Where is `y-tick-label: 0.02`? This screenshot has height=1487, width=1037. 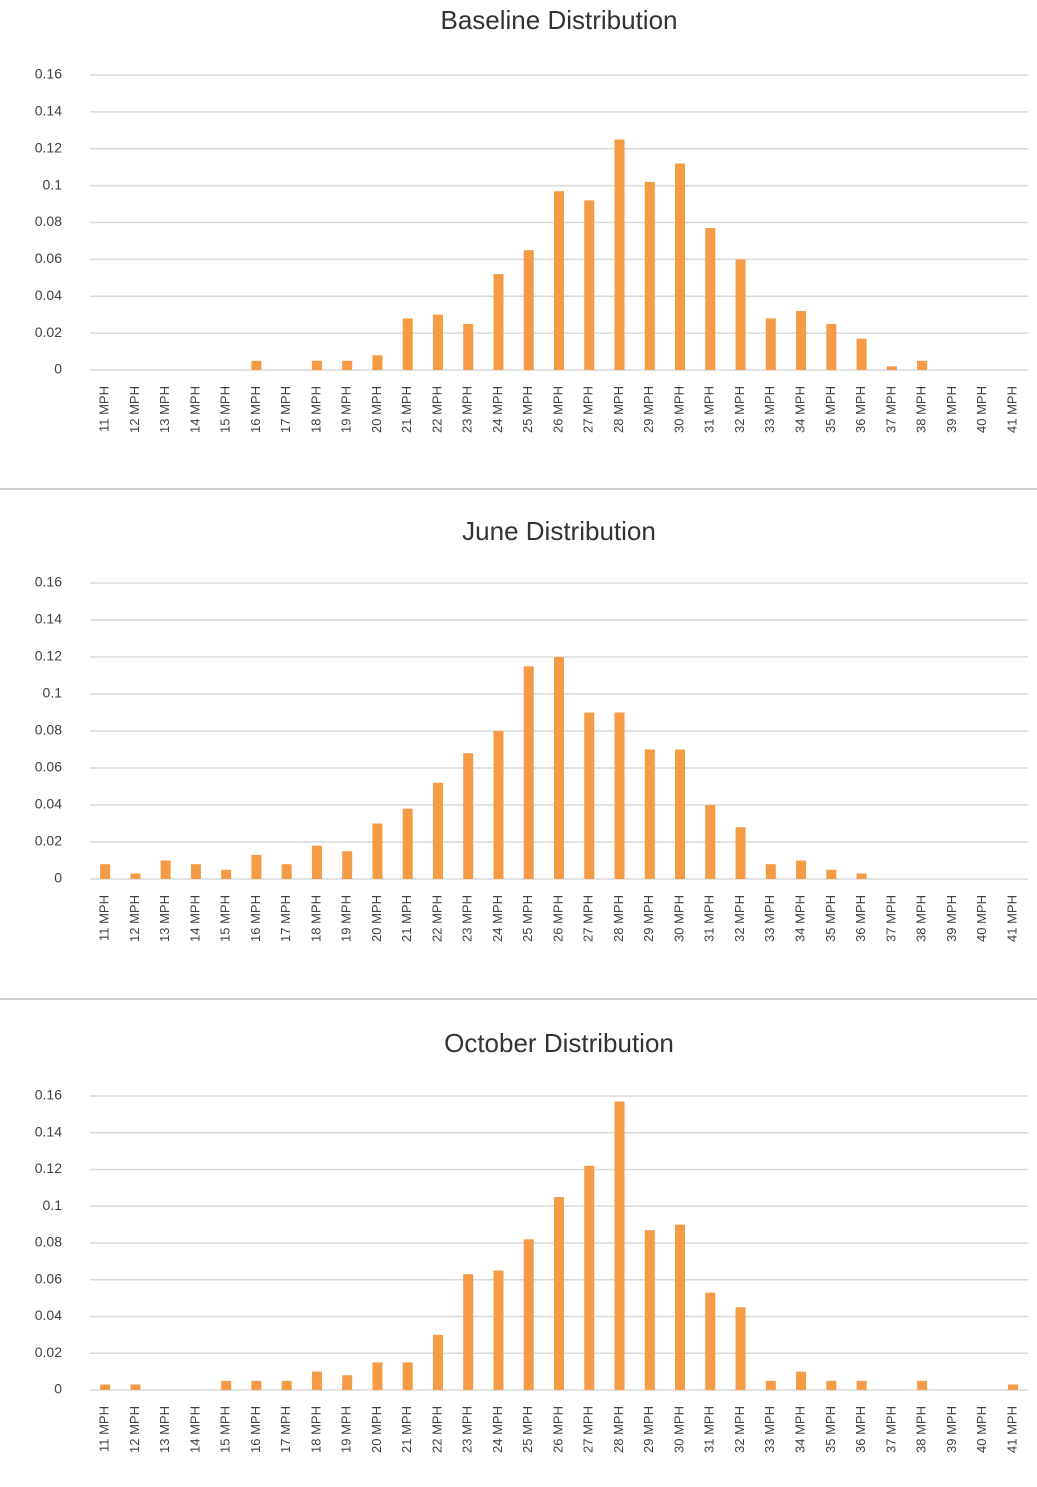
y-tick-label: 0.02 is located at coordinates (48, 332).